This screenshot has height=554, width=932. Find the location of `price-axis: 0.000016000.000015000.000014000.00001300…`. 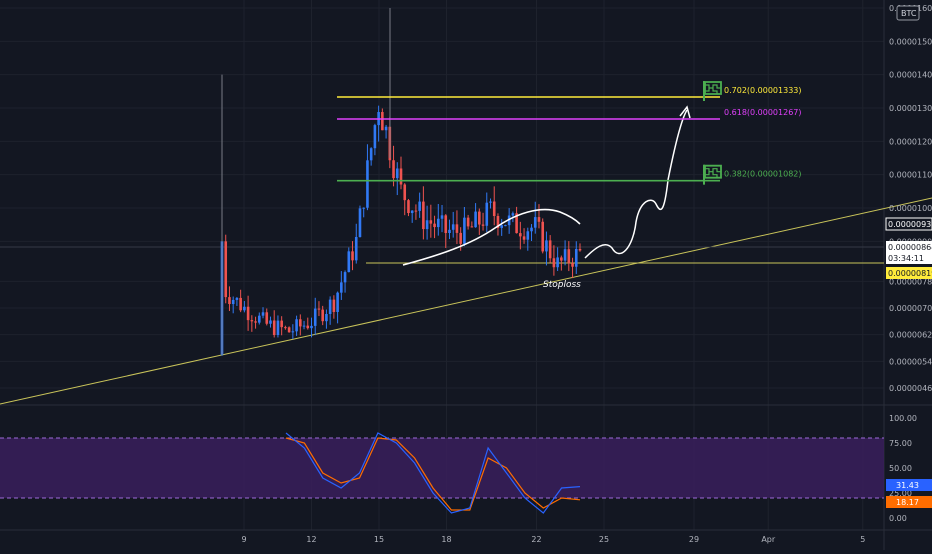

price-axis: 0.000016000.000015000.000014000.00001300… is located at coordinates (908, 263).